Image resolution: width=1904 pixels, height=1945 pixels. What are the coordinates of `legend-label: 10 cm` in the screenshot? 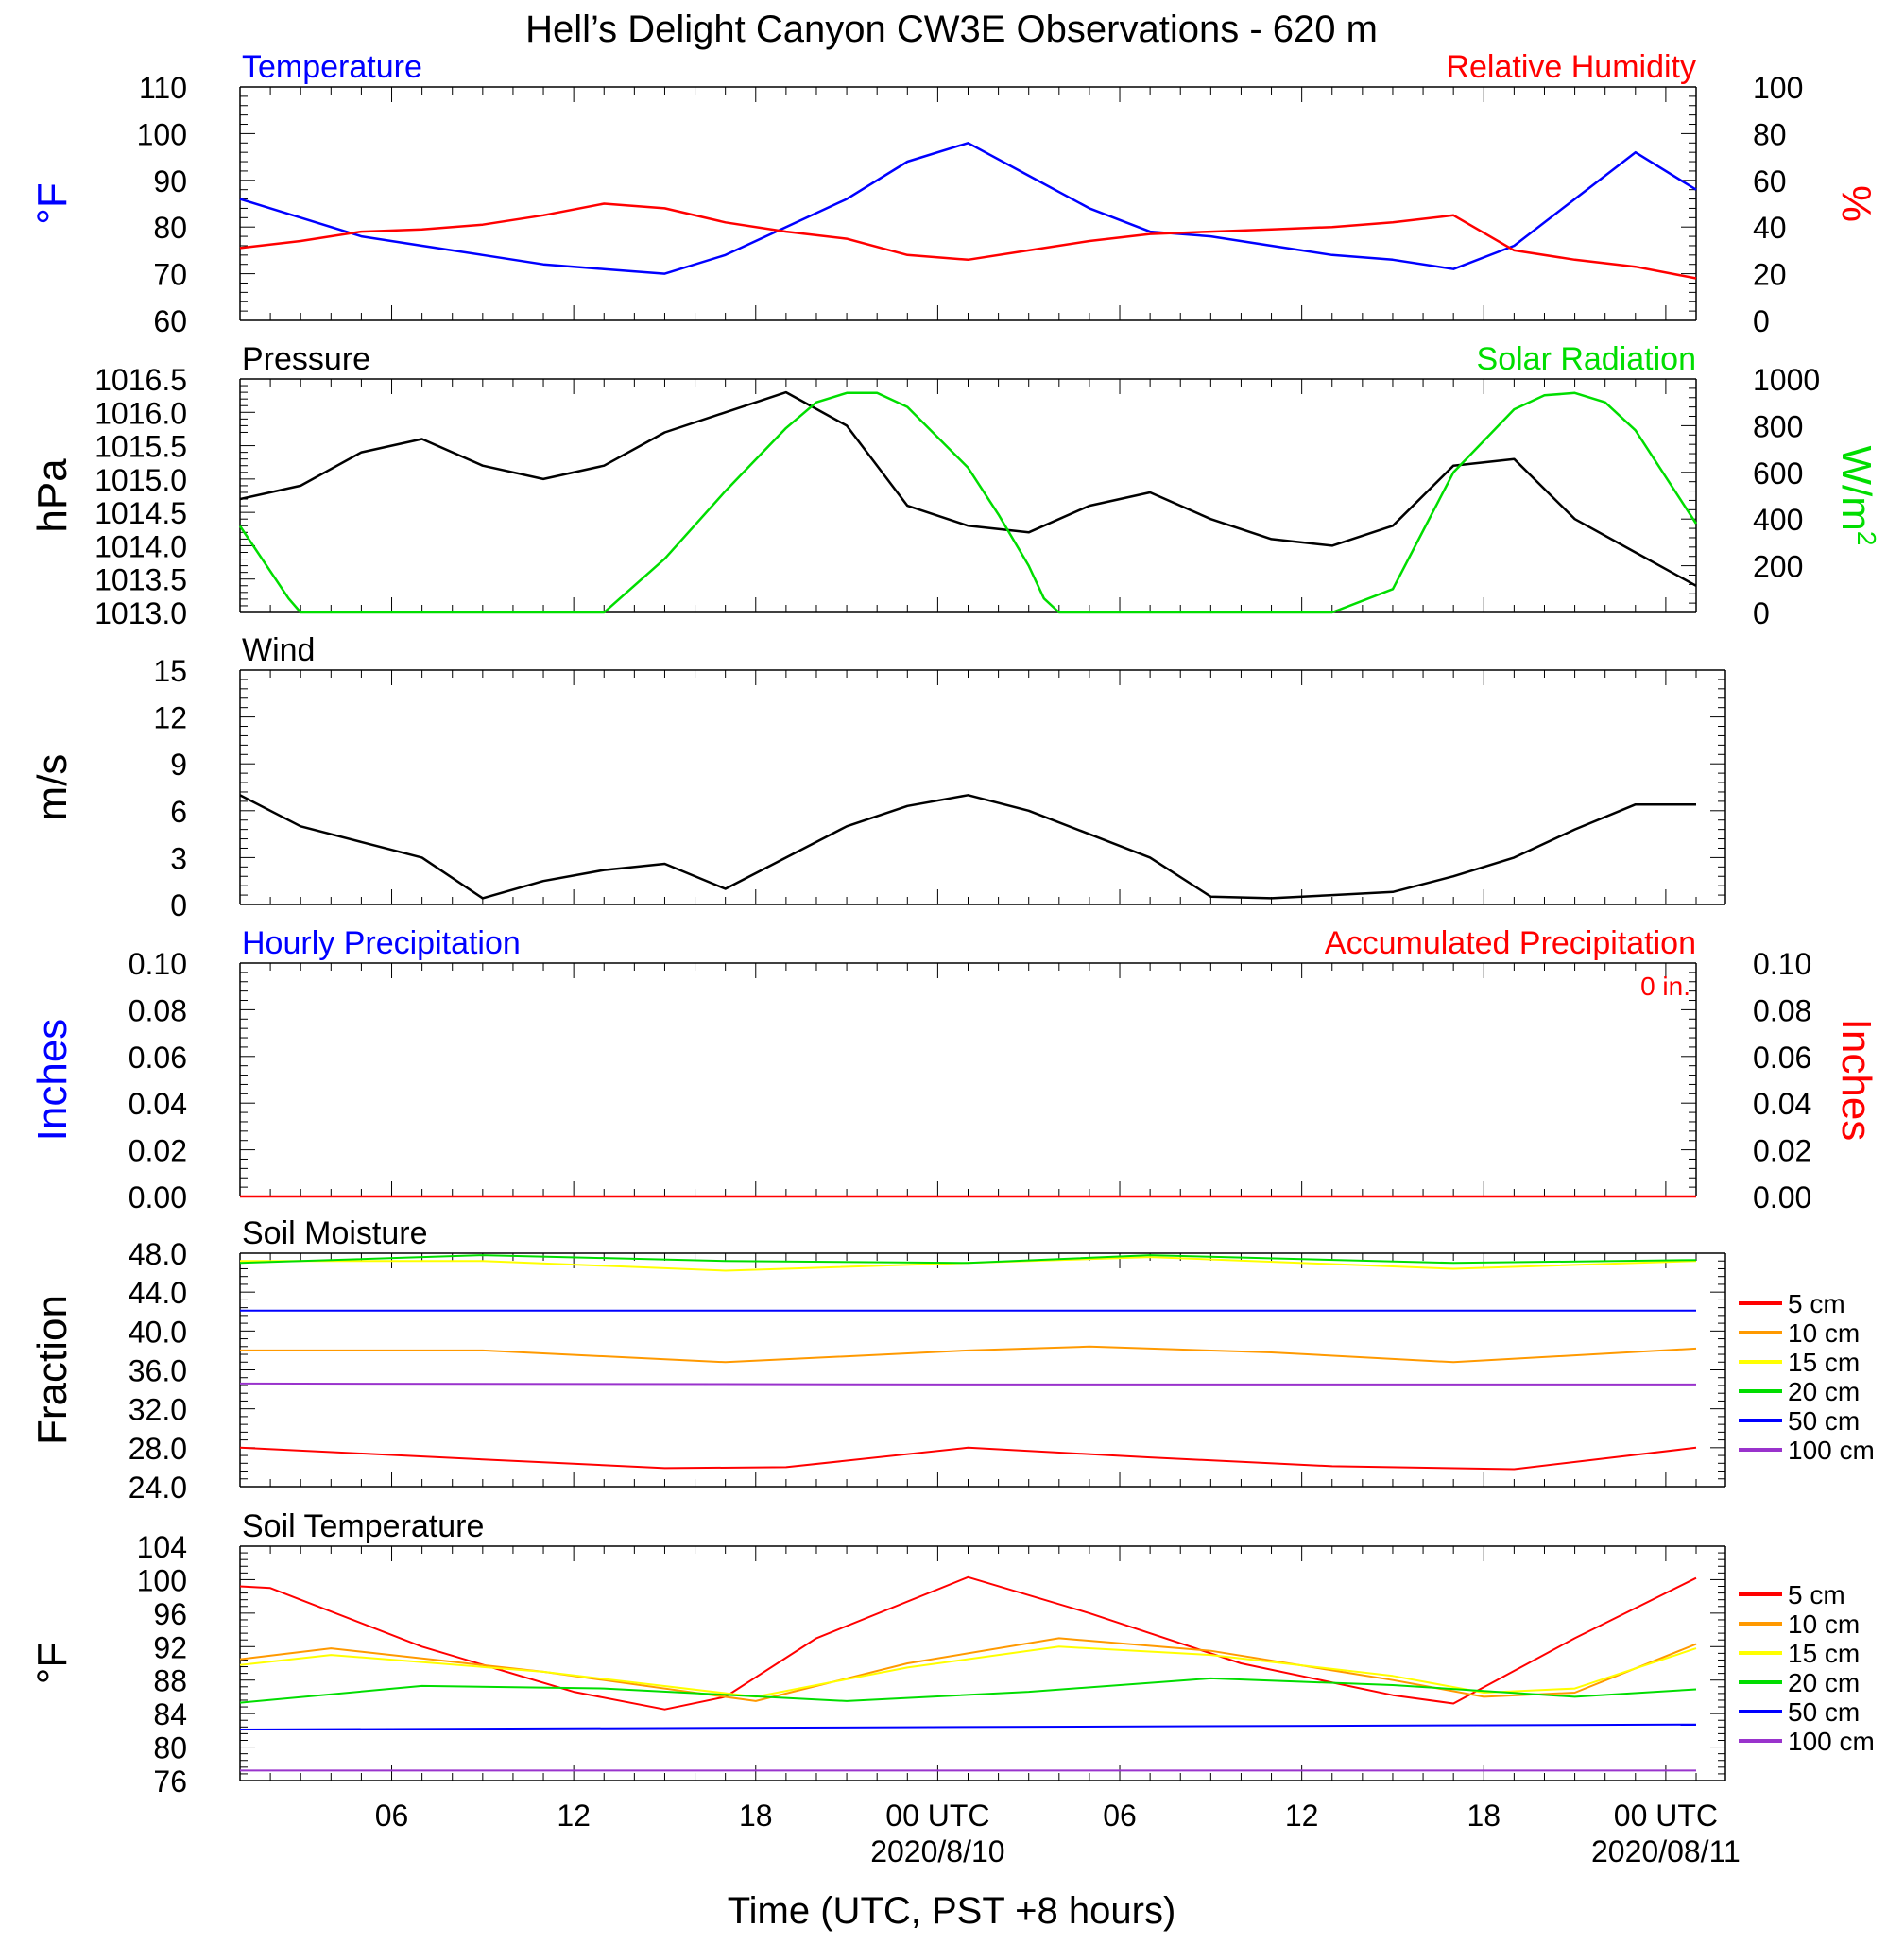 It's located at (1824, 1333).